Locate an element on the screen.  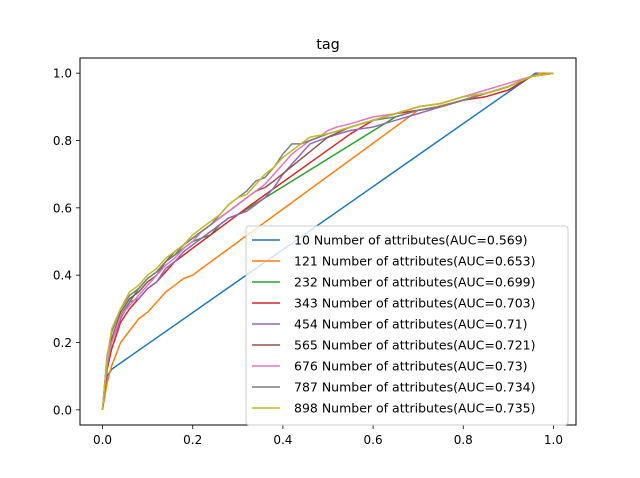
y-tick-label: 0.2 is located at coordinates (62, 343).